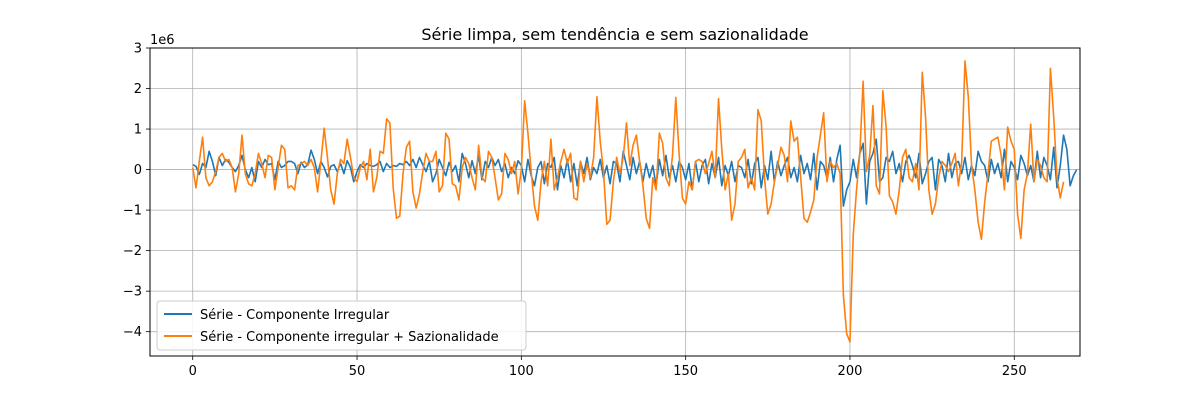 The width and height of the screenshot is (1200, 400). Describe the element at coordinates (138, 89) in the screenshot. I see `y-tick-label: 2` at that location.